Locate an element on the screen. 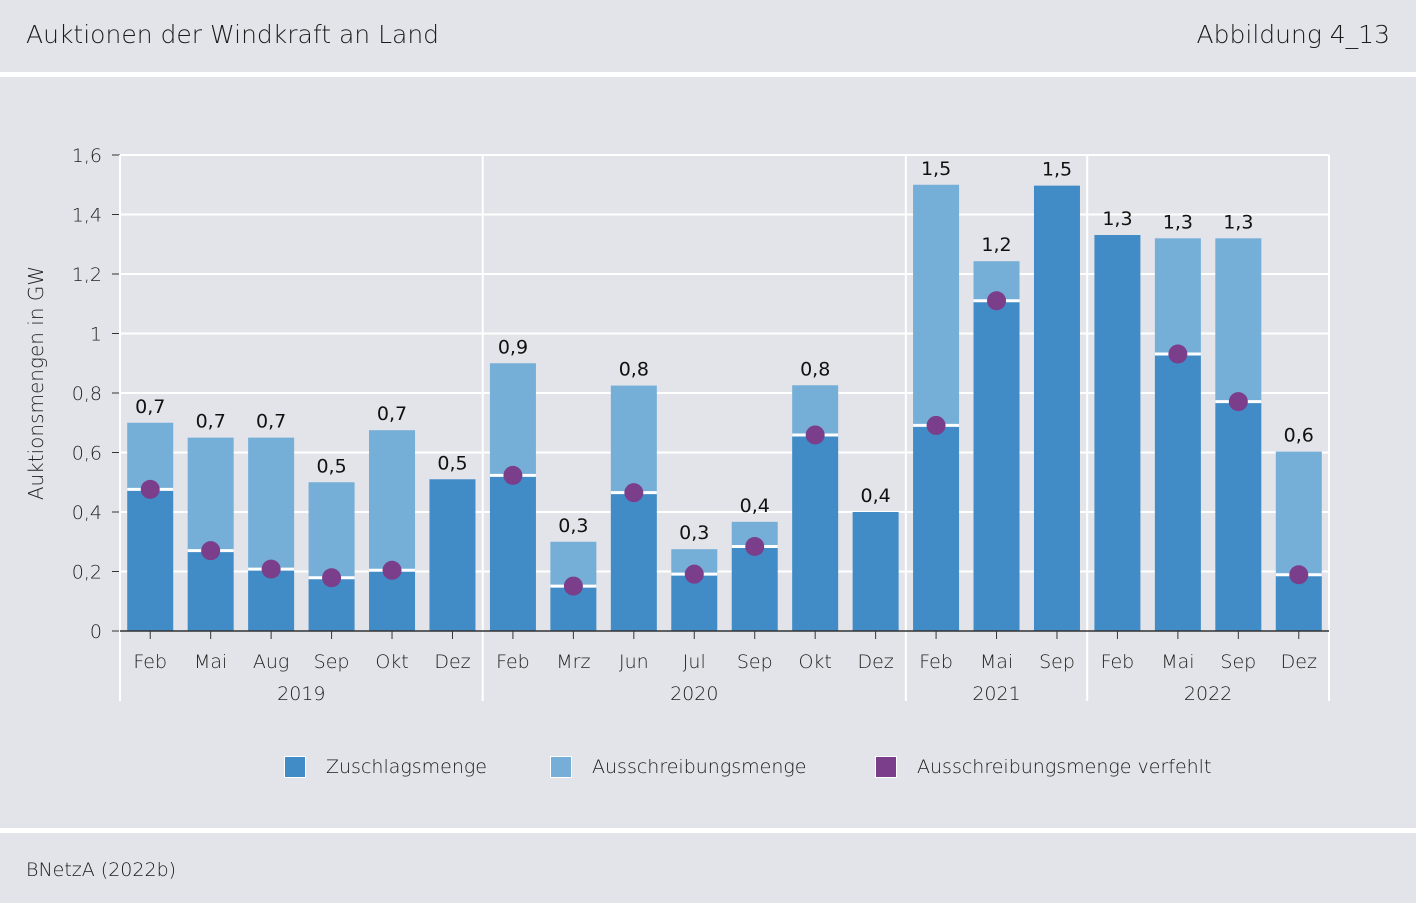 This screenshot has width=1416, height=903. x-tick-label: Mrz is located at coordinates (573, 662).